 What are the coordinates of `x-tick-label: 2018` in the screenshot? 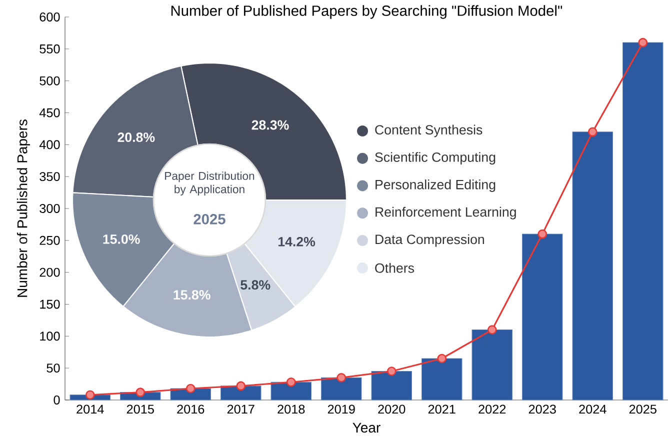 It's located at (291, 409).